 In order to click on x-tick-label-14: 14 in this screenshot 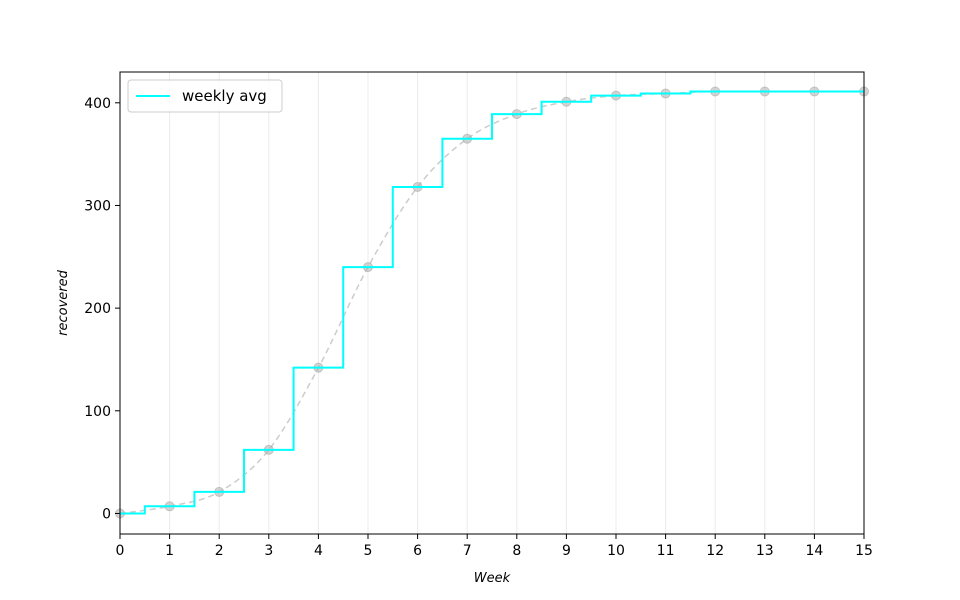, I will do `click(814, 551)`.